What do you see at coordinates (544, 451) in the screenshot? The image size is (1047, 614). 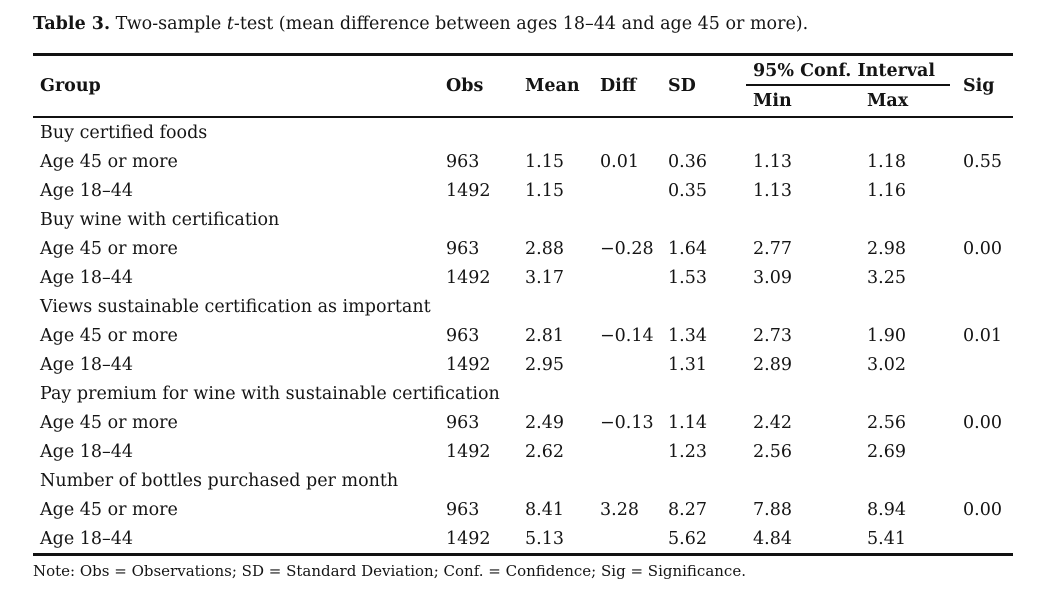 I see `mean-cell: 2.62` at bounding box center [544, 451].